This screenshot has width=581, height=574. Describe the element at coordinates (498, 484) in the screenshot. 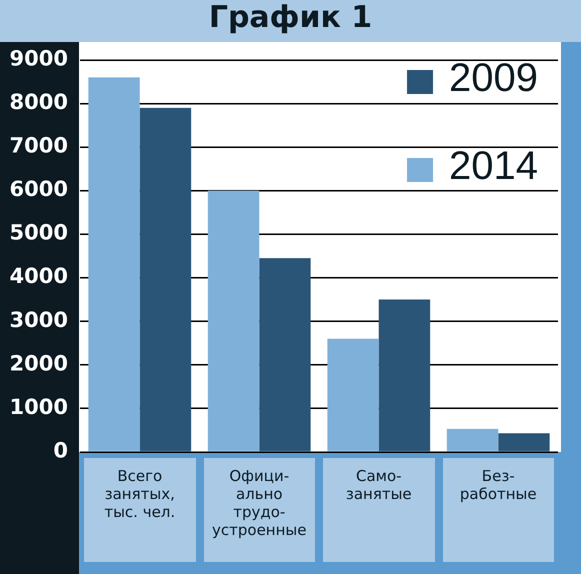

I see `x-tick-label: Без- работные` at that location.